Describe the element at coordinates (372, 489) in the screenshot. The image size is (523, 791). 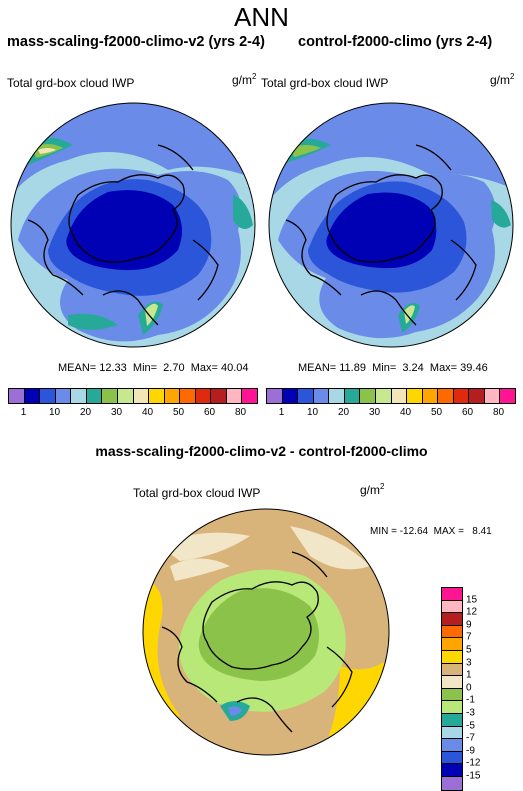
I see `difference-units-label: g/m2` at that location.